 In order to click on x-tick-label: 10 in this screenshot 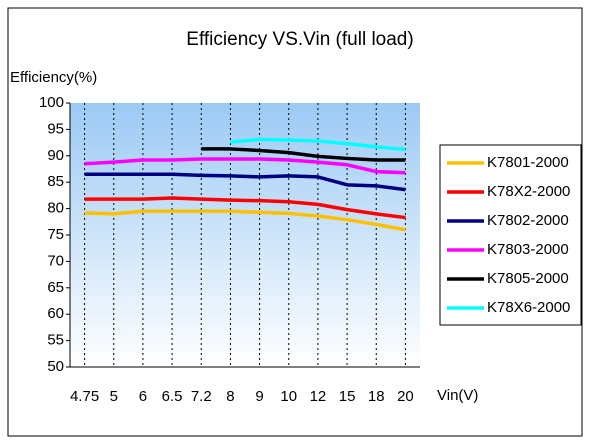, I will do `click(288, 396)`.